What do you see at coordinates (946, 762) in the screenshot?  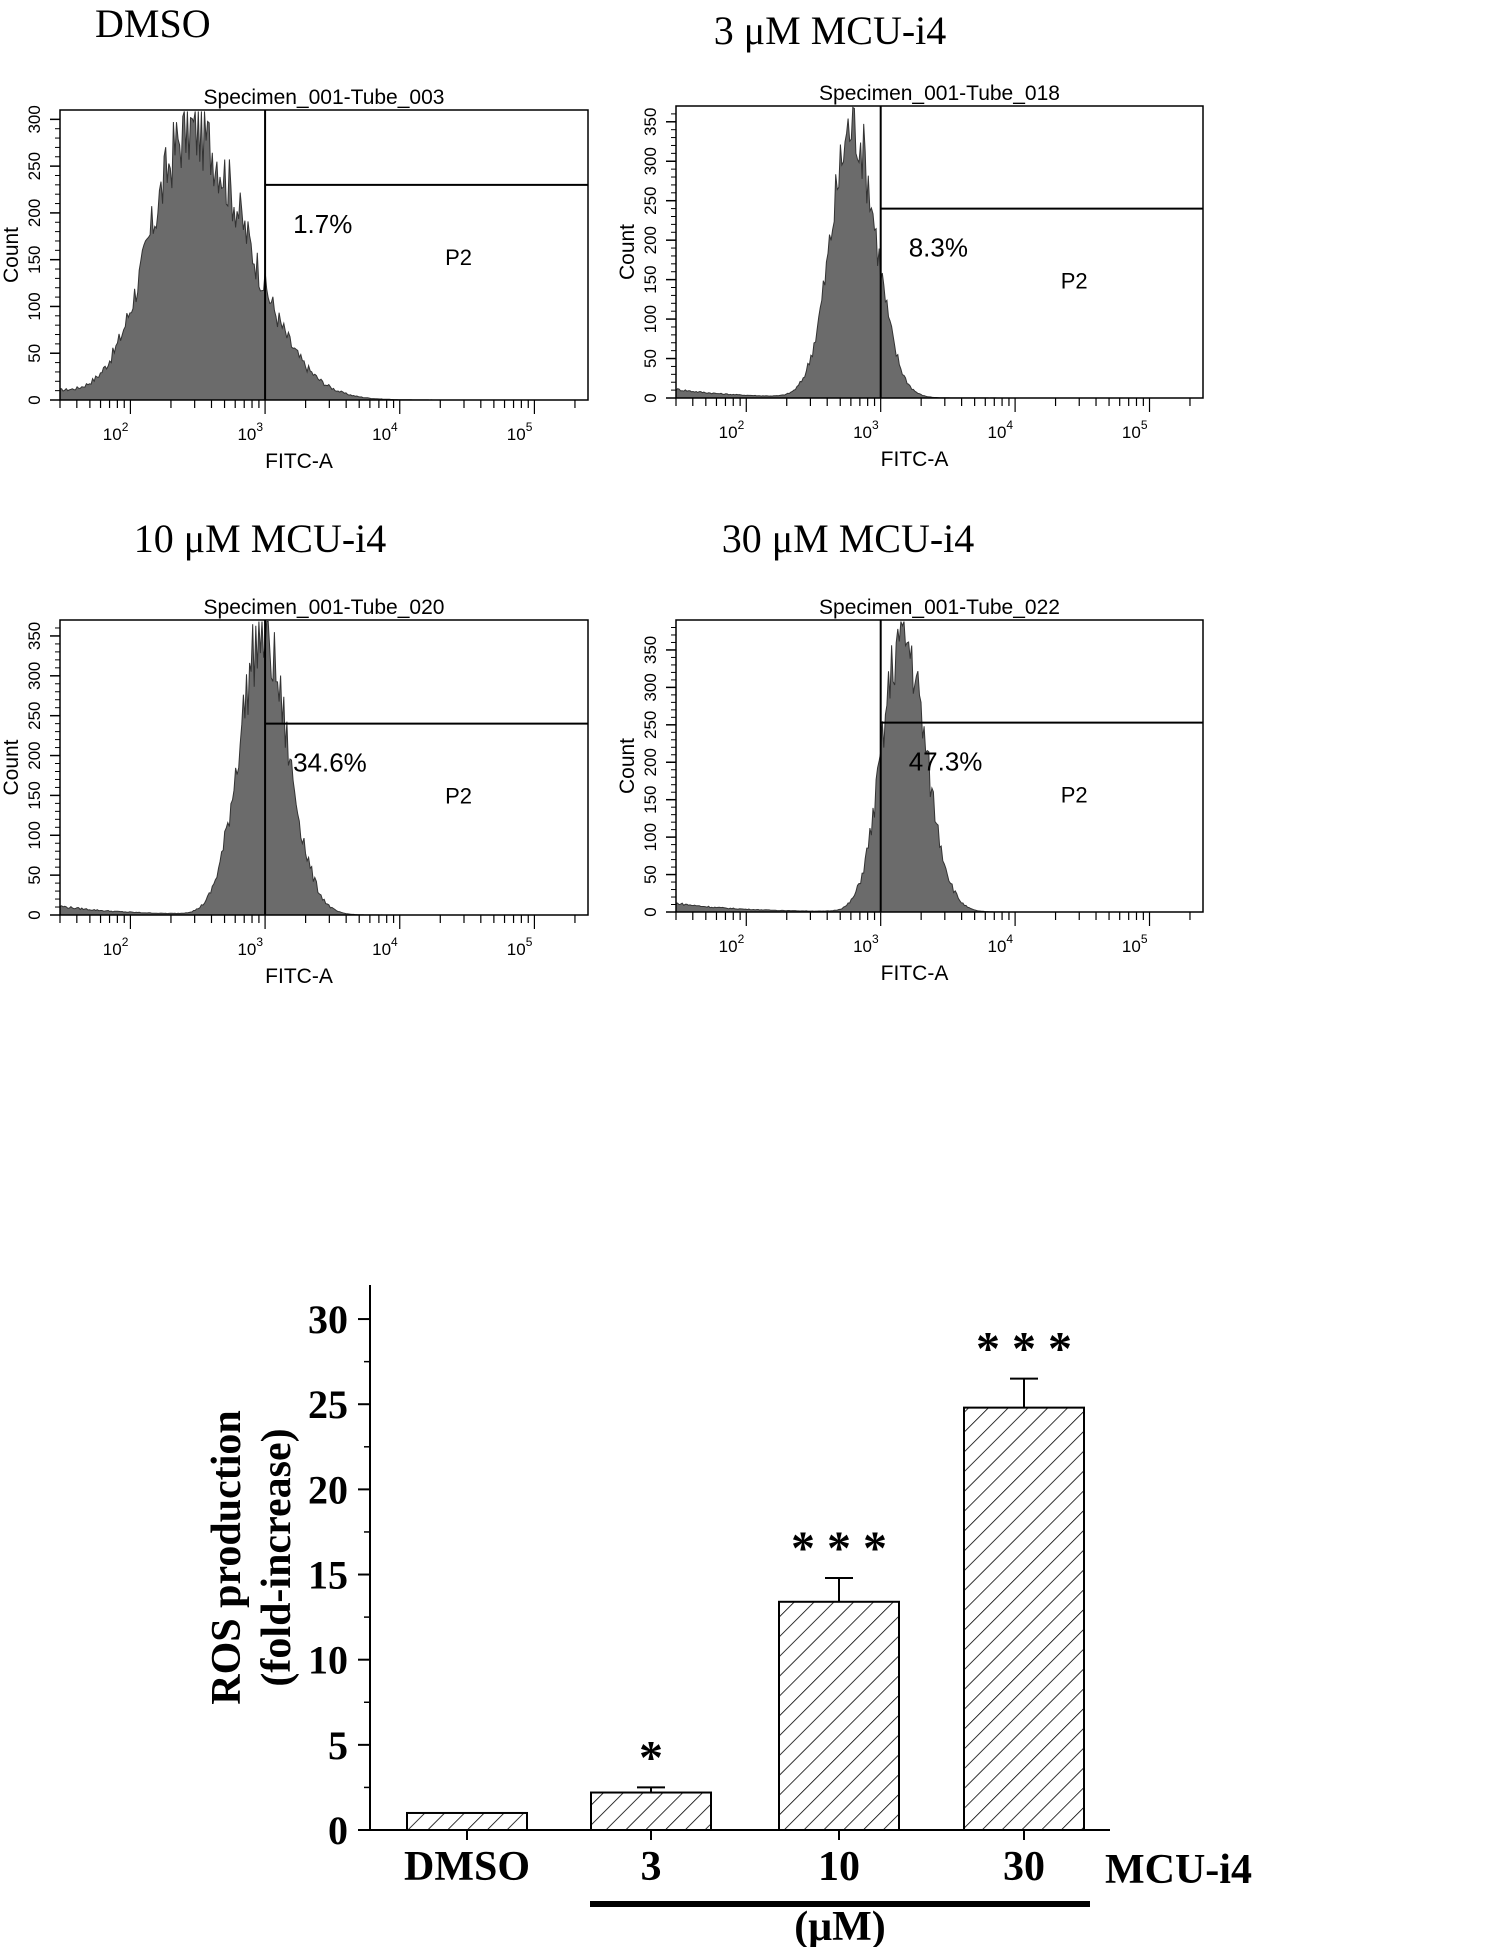 I see `gate-percent-label: 47.3%` at bounding box center [946, 762].